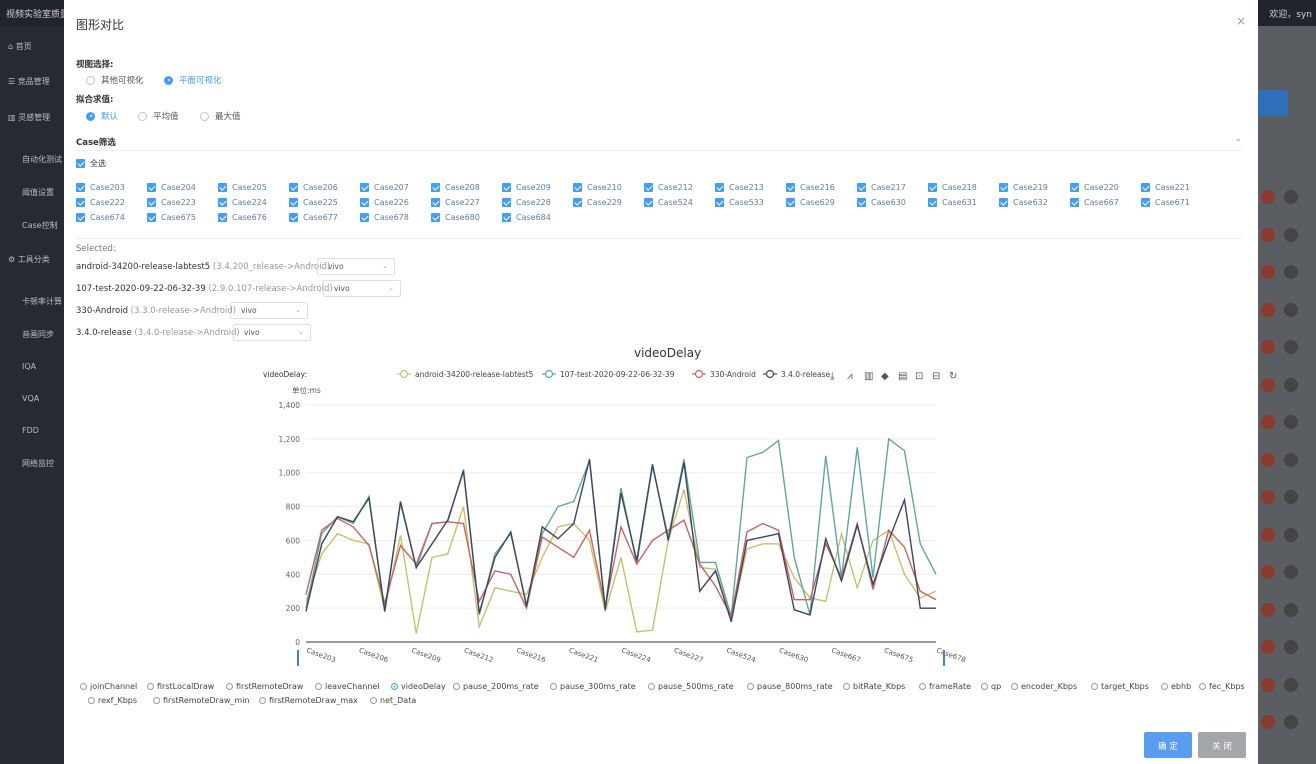  Describe the element at coordinates (40, 225) in the screenshot. I see `sidebar-item-case-control: Case控制` at that location.